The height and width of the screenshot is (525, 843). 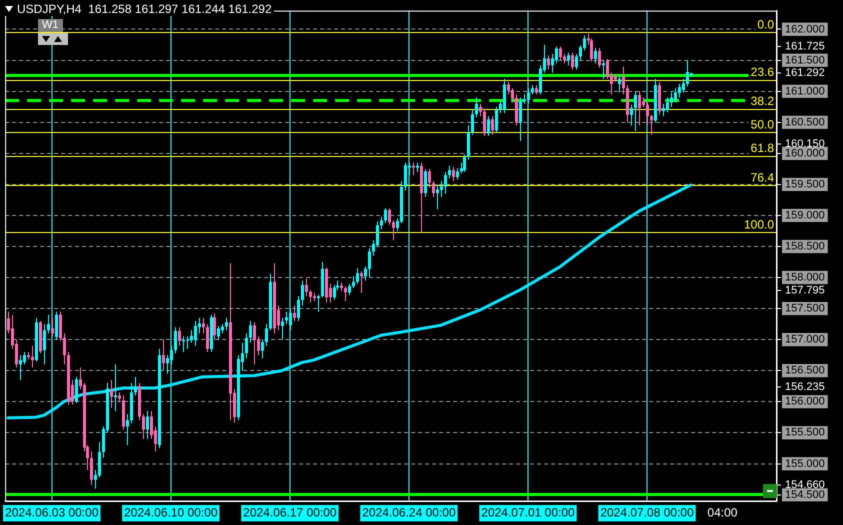 What do you see at coordinates (290, 513) in the screenshot?
I see `x-tick-label: 2024.06.17 00:00` at bounding box center [290, 513].